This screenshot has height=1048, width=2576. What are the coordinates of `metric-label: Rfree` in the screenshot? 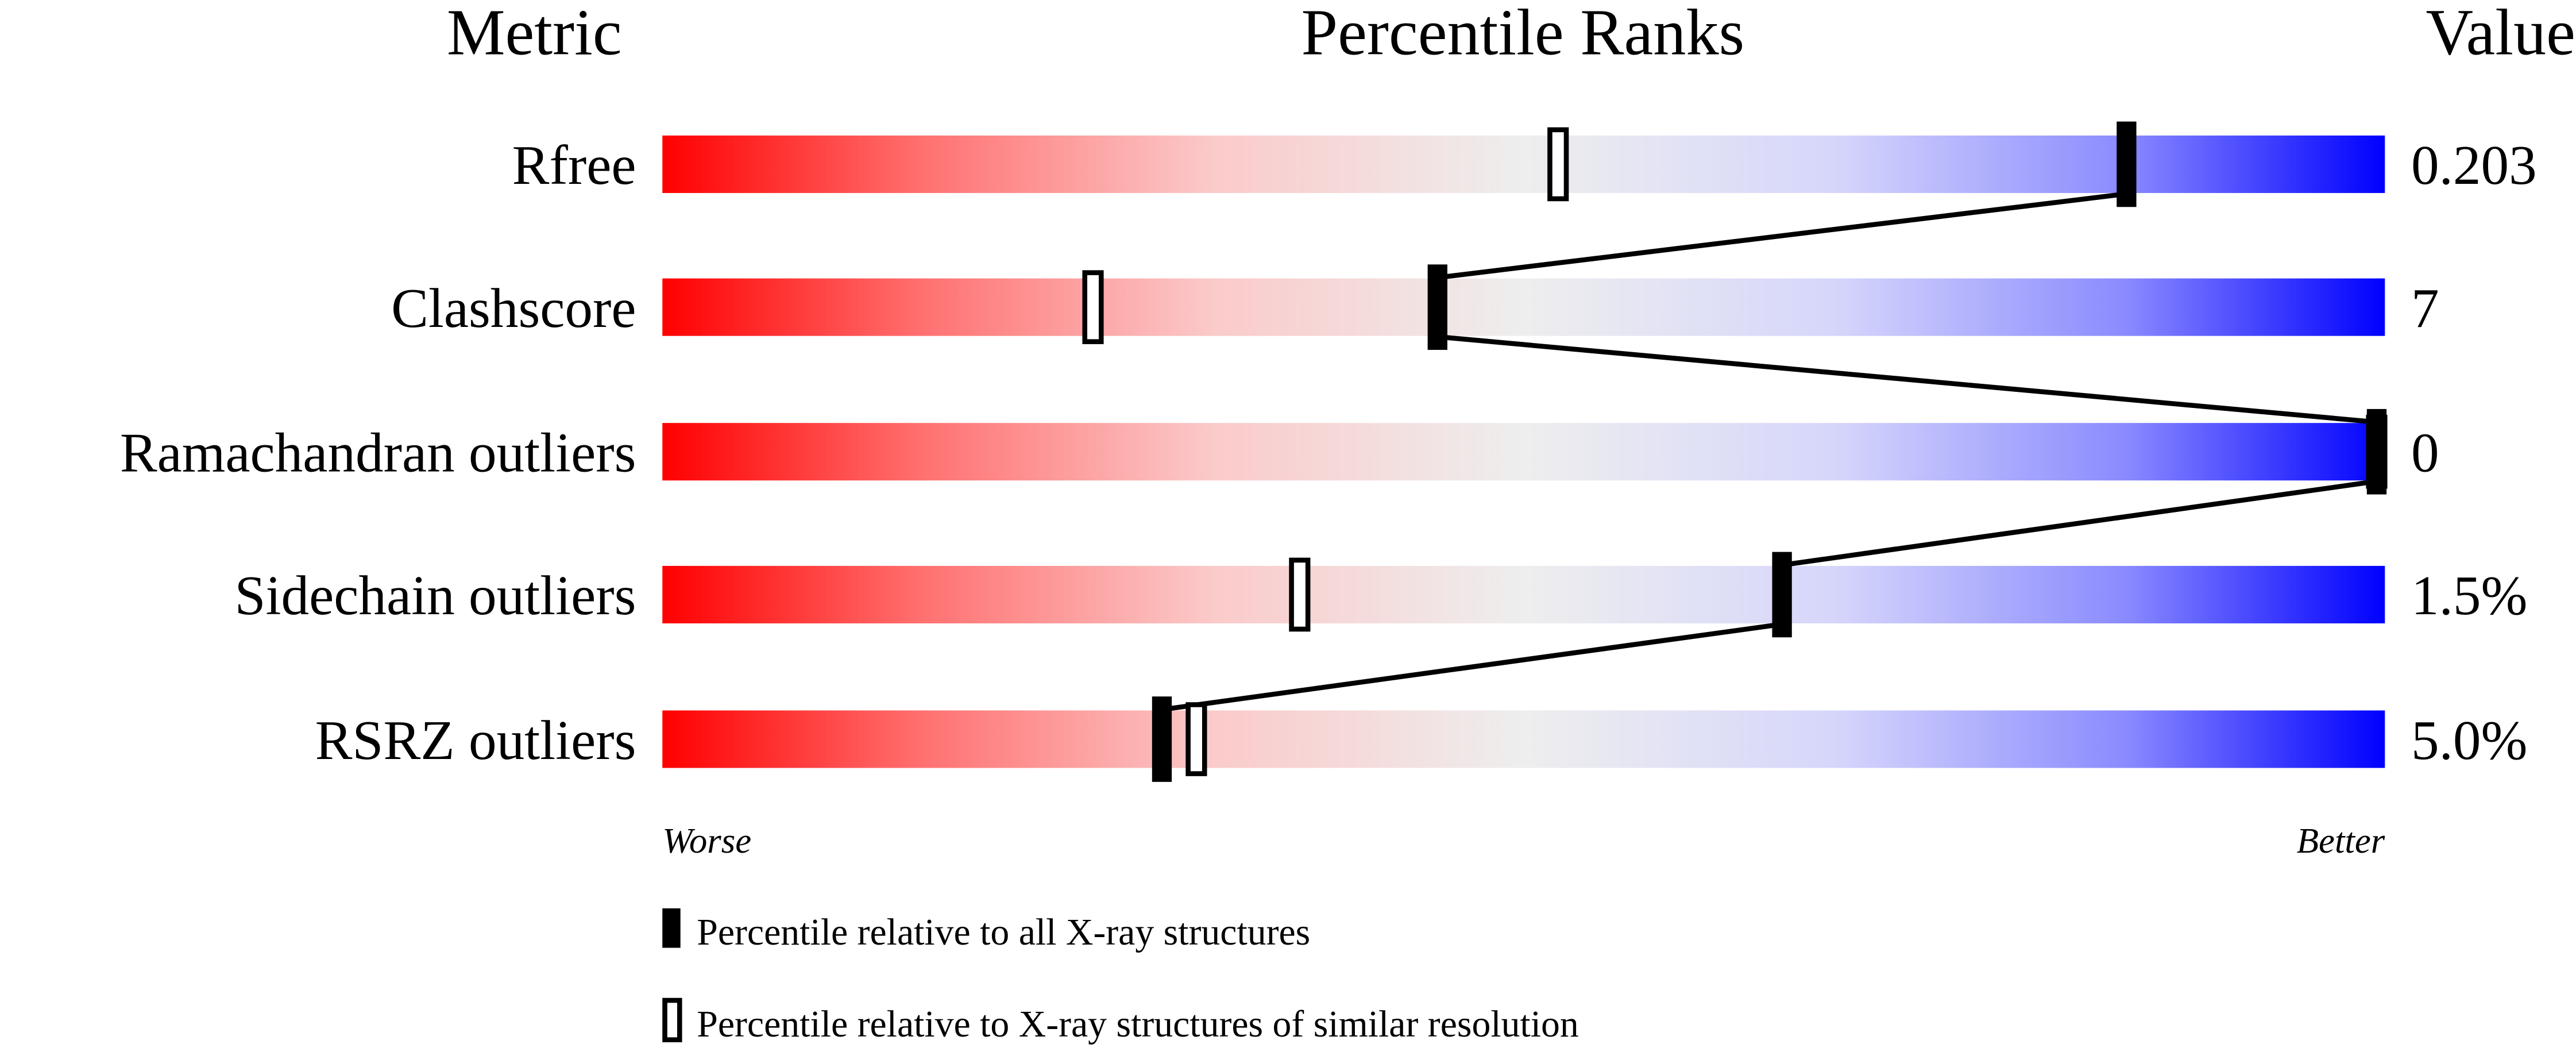 It's located at (574, 165).